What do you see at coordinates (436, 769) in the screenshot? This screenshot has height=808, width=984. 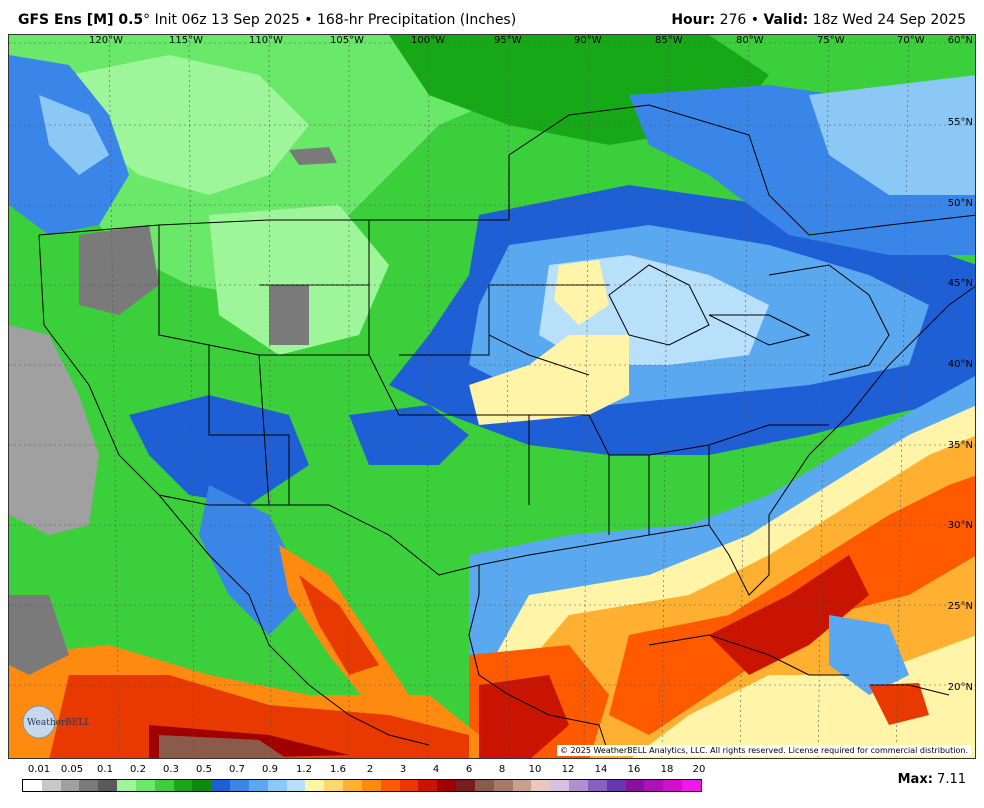 I see `legend-label: 4` at bounding box center [436, 769].